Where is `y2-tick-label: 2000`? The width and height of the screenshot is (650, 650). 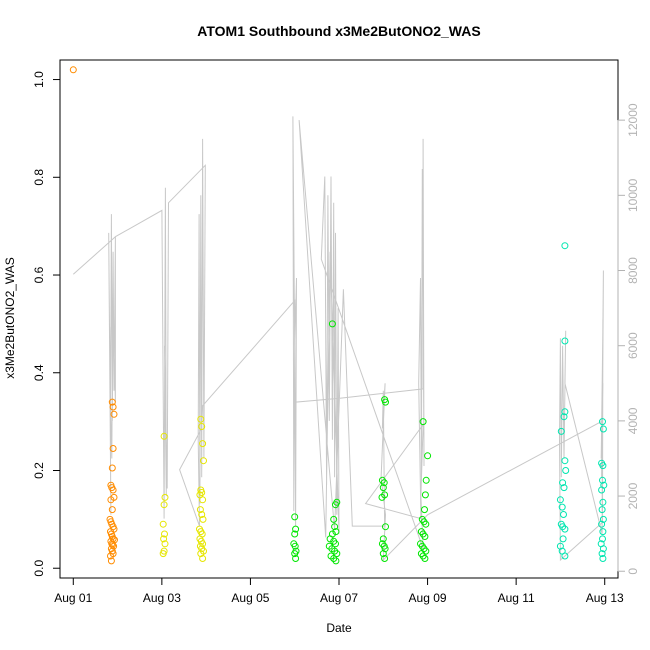
y2-tick-label: 2000 is located at coordinates (633, 495).